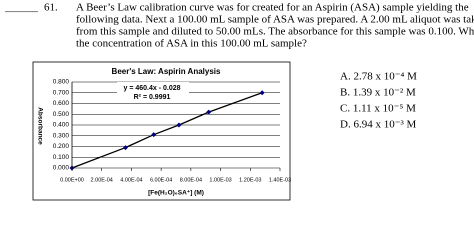 The image size is (474, 240). I want to click on choice: A. 2.78 x 10⁻⁴ M, so click(378, 77).